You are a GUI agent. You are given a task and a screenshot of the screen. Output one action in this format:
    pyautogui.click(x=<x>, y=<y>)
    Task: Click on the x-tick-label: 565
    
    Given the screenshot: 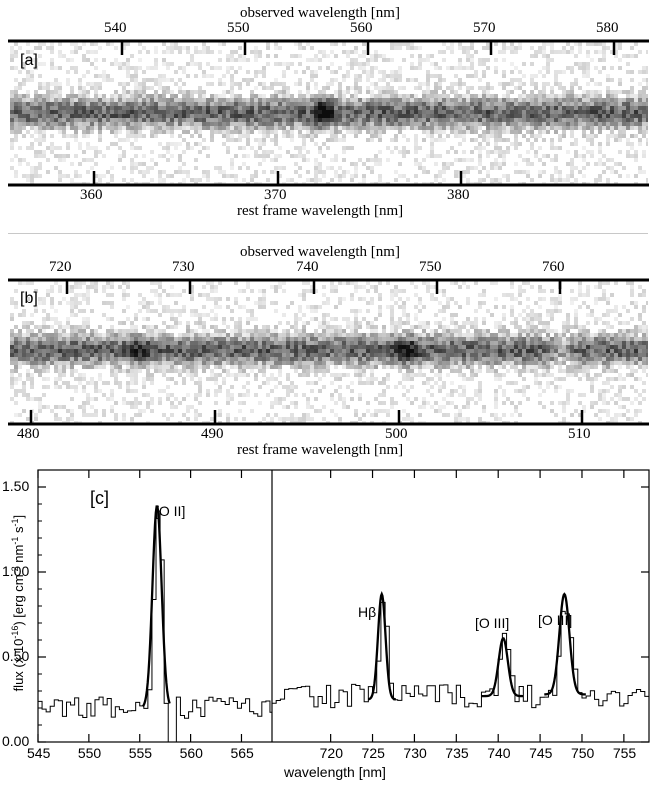 What is the action you would take?
    pyautogui.click(x=242, y=753)
    